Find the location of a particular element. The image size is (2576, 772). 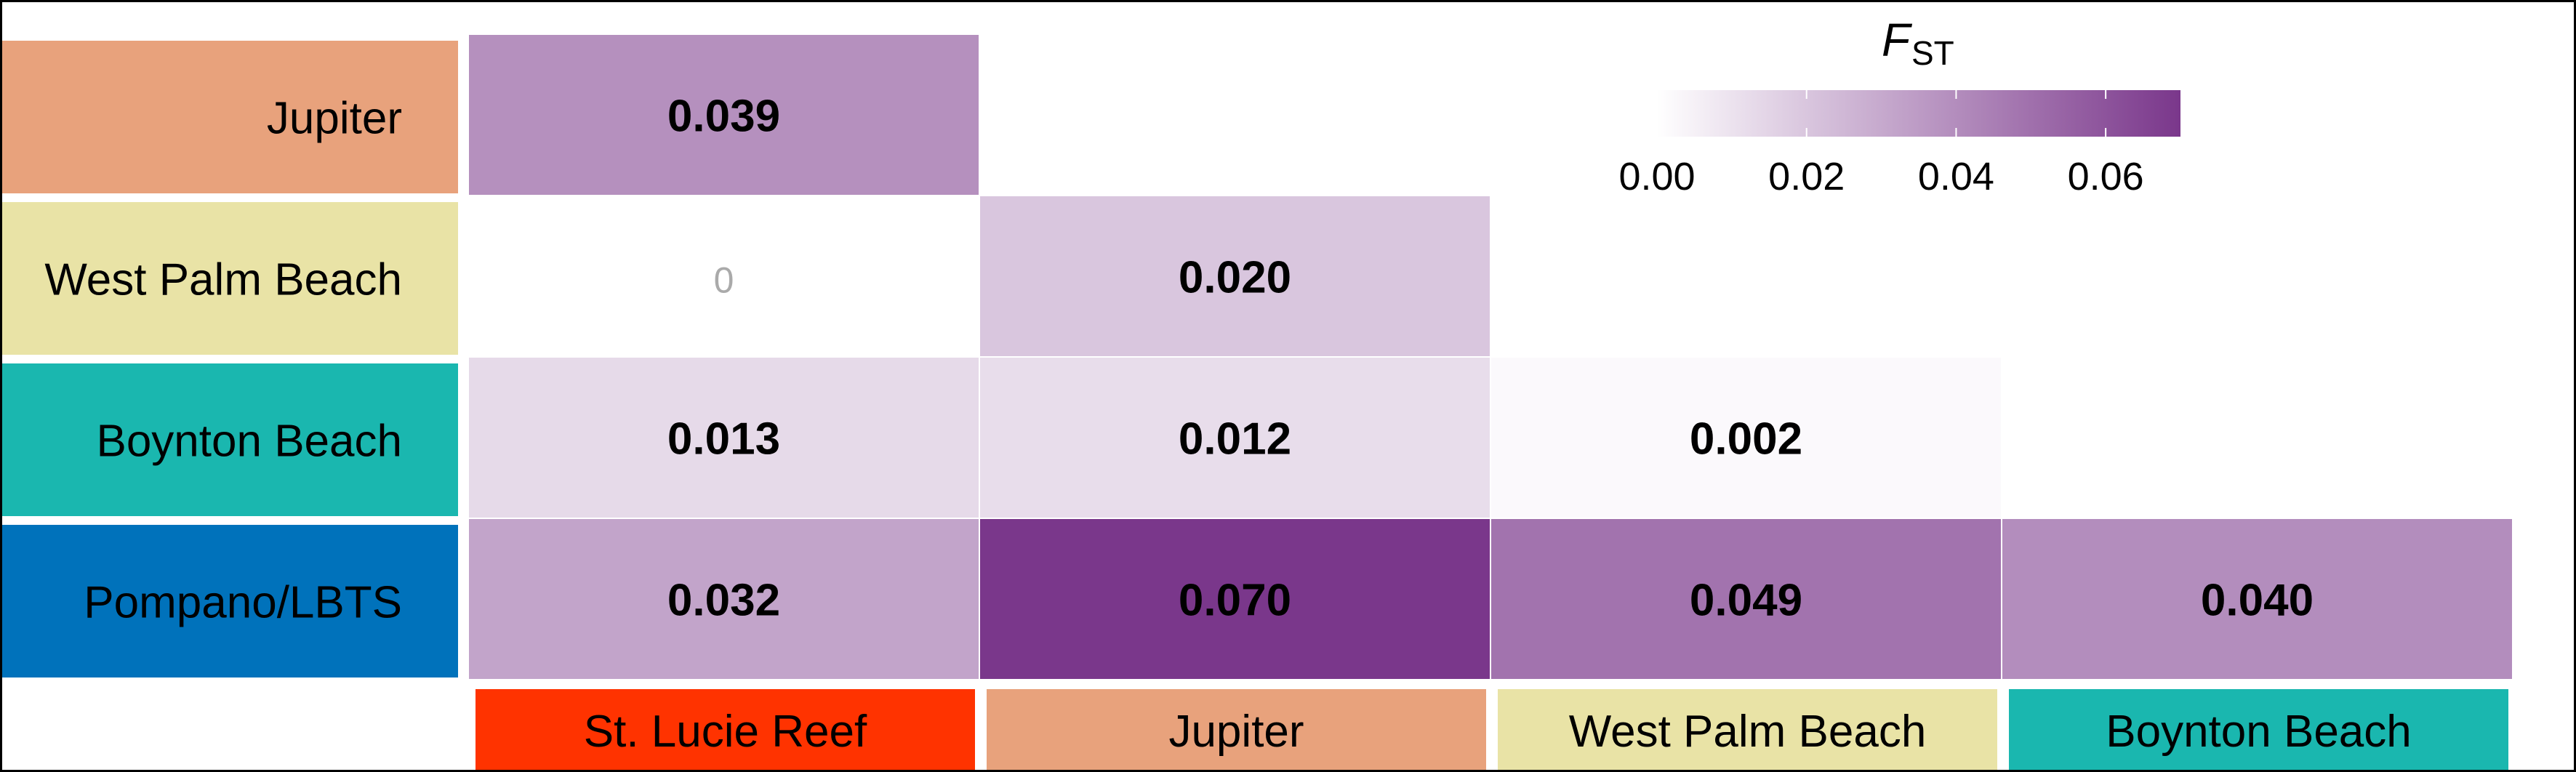

cell-pompano-lbts-st-lucie-reef-label: 0.032 is located at coordinates (723, 600).